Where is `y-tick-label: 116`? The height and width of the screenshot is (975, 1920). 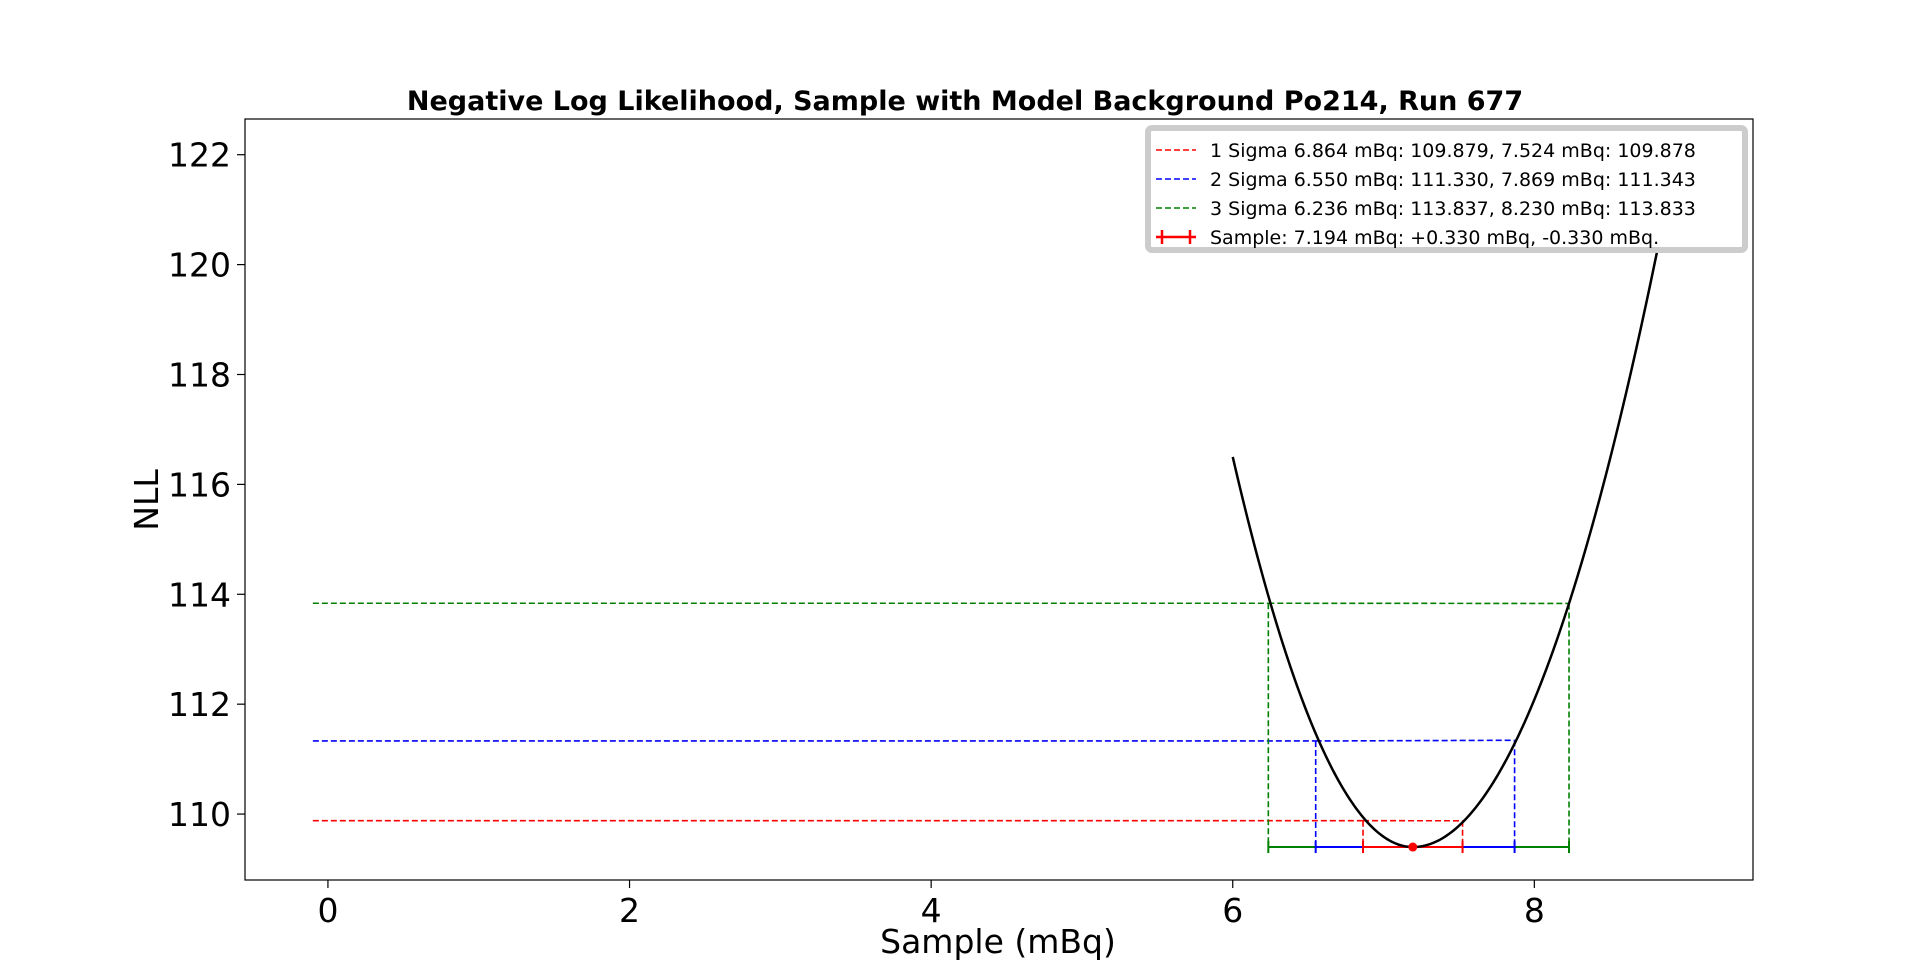
y-tick-label: 116 is located at coordinates (199, 484).